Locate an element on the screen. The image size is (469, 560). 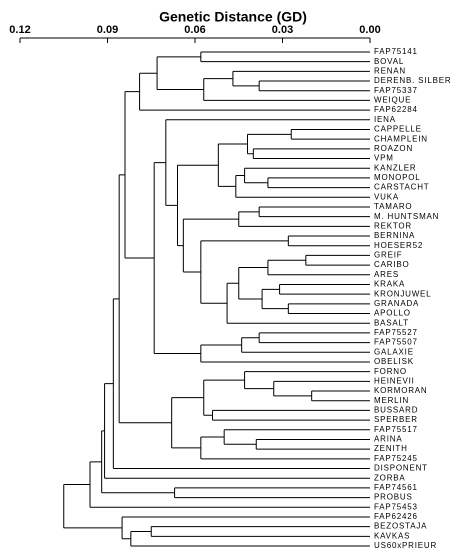
leaf-label: IENA is located at coordinates (385, 119).